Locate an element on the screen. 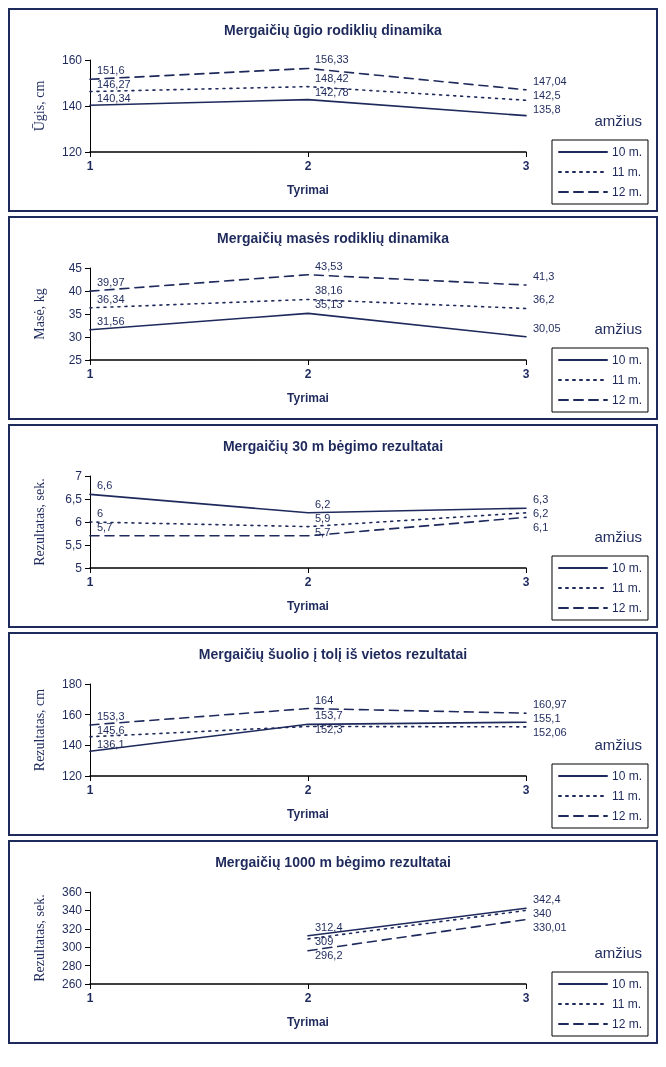 The width and height of the screenshot is (666, 1067). data-label: 342,4 is located at coordinates (547, 899).